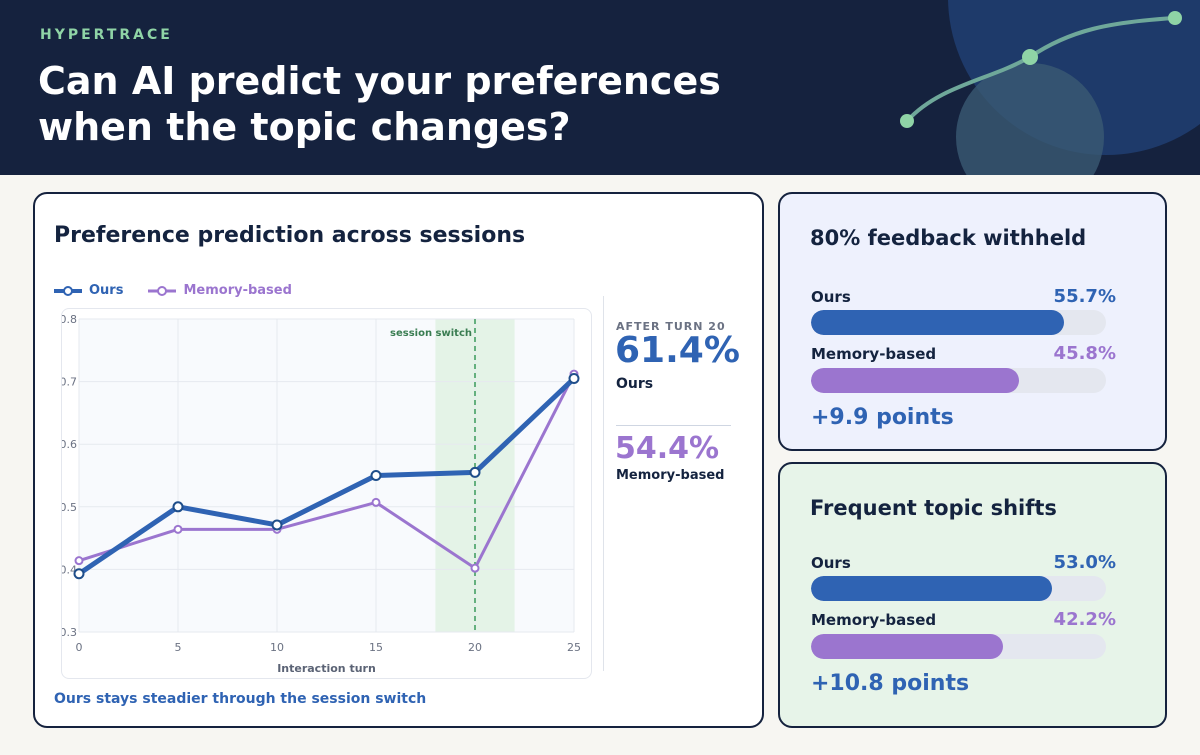  I want to click on bar-value-ours: 53.0%, so click(1084, 562).